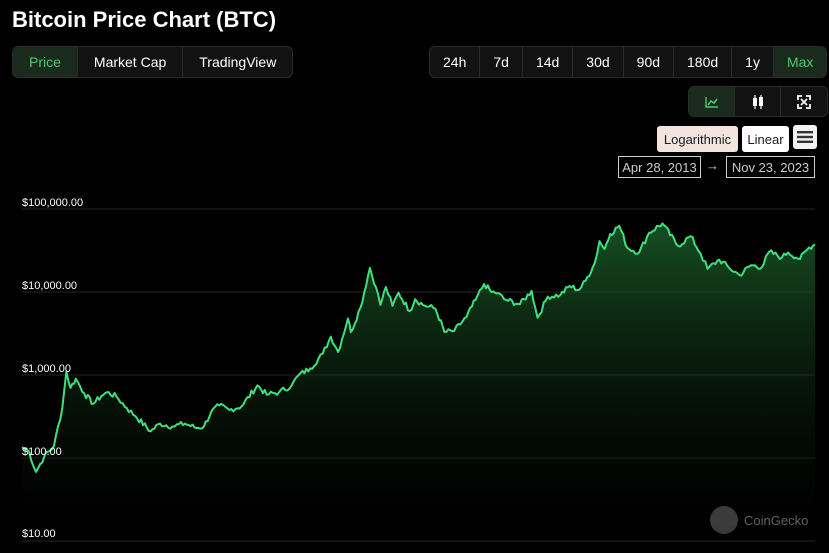 Image resolution: width=829 pixels, height=553 pixels. Describe the element at coordinates (753, 62) in the screenshot. I see `range-1y-button: 1y` at that location.